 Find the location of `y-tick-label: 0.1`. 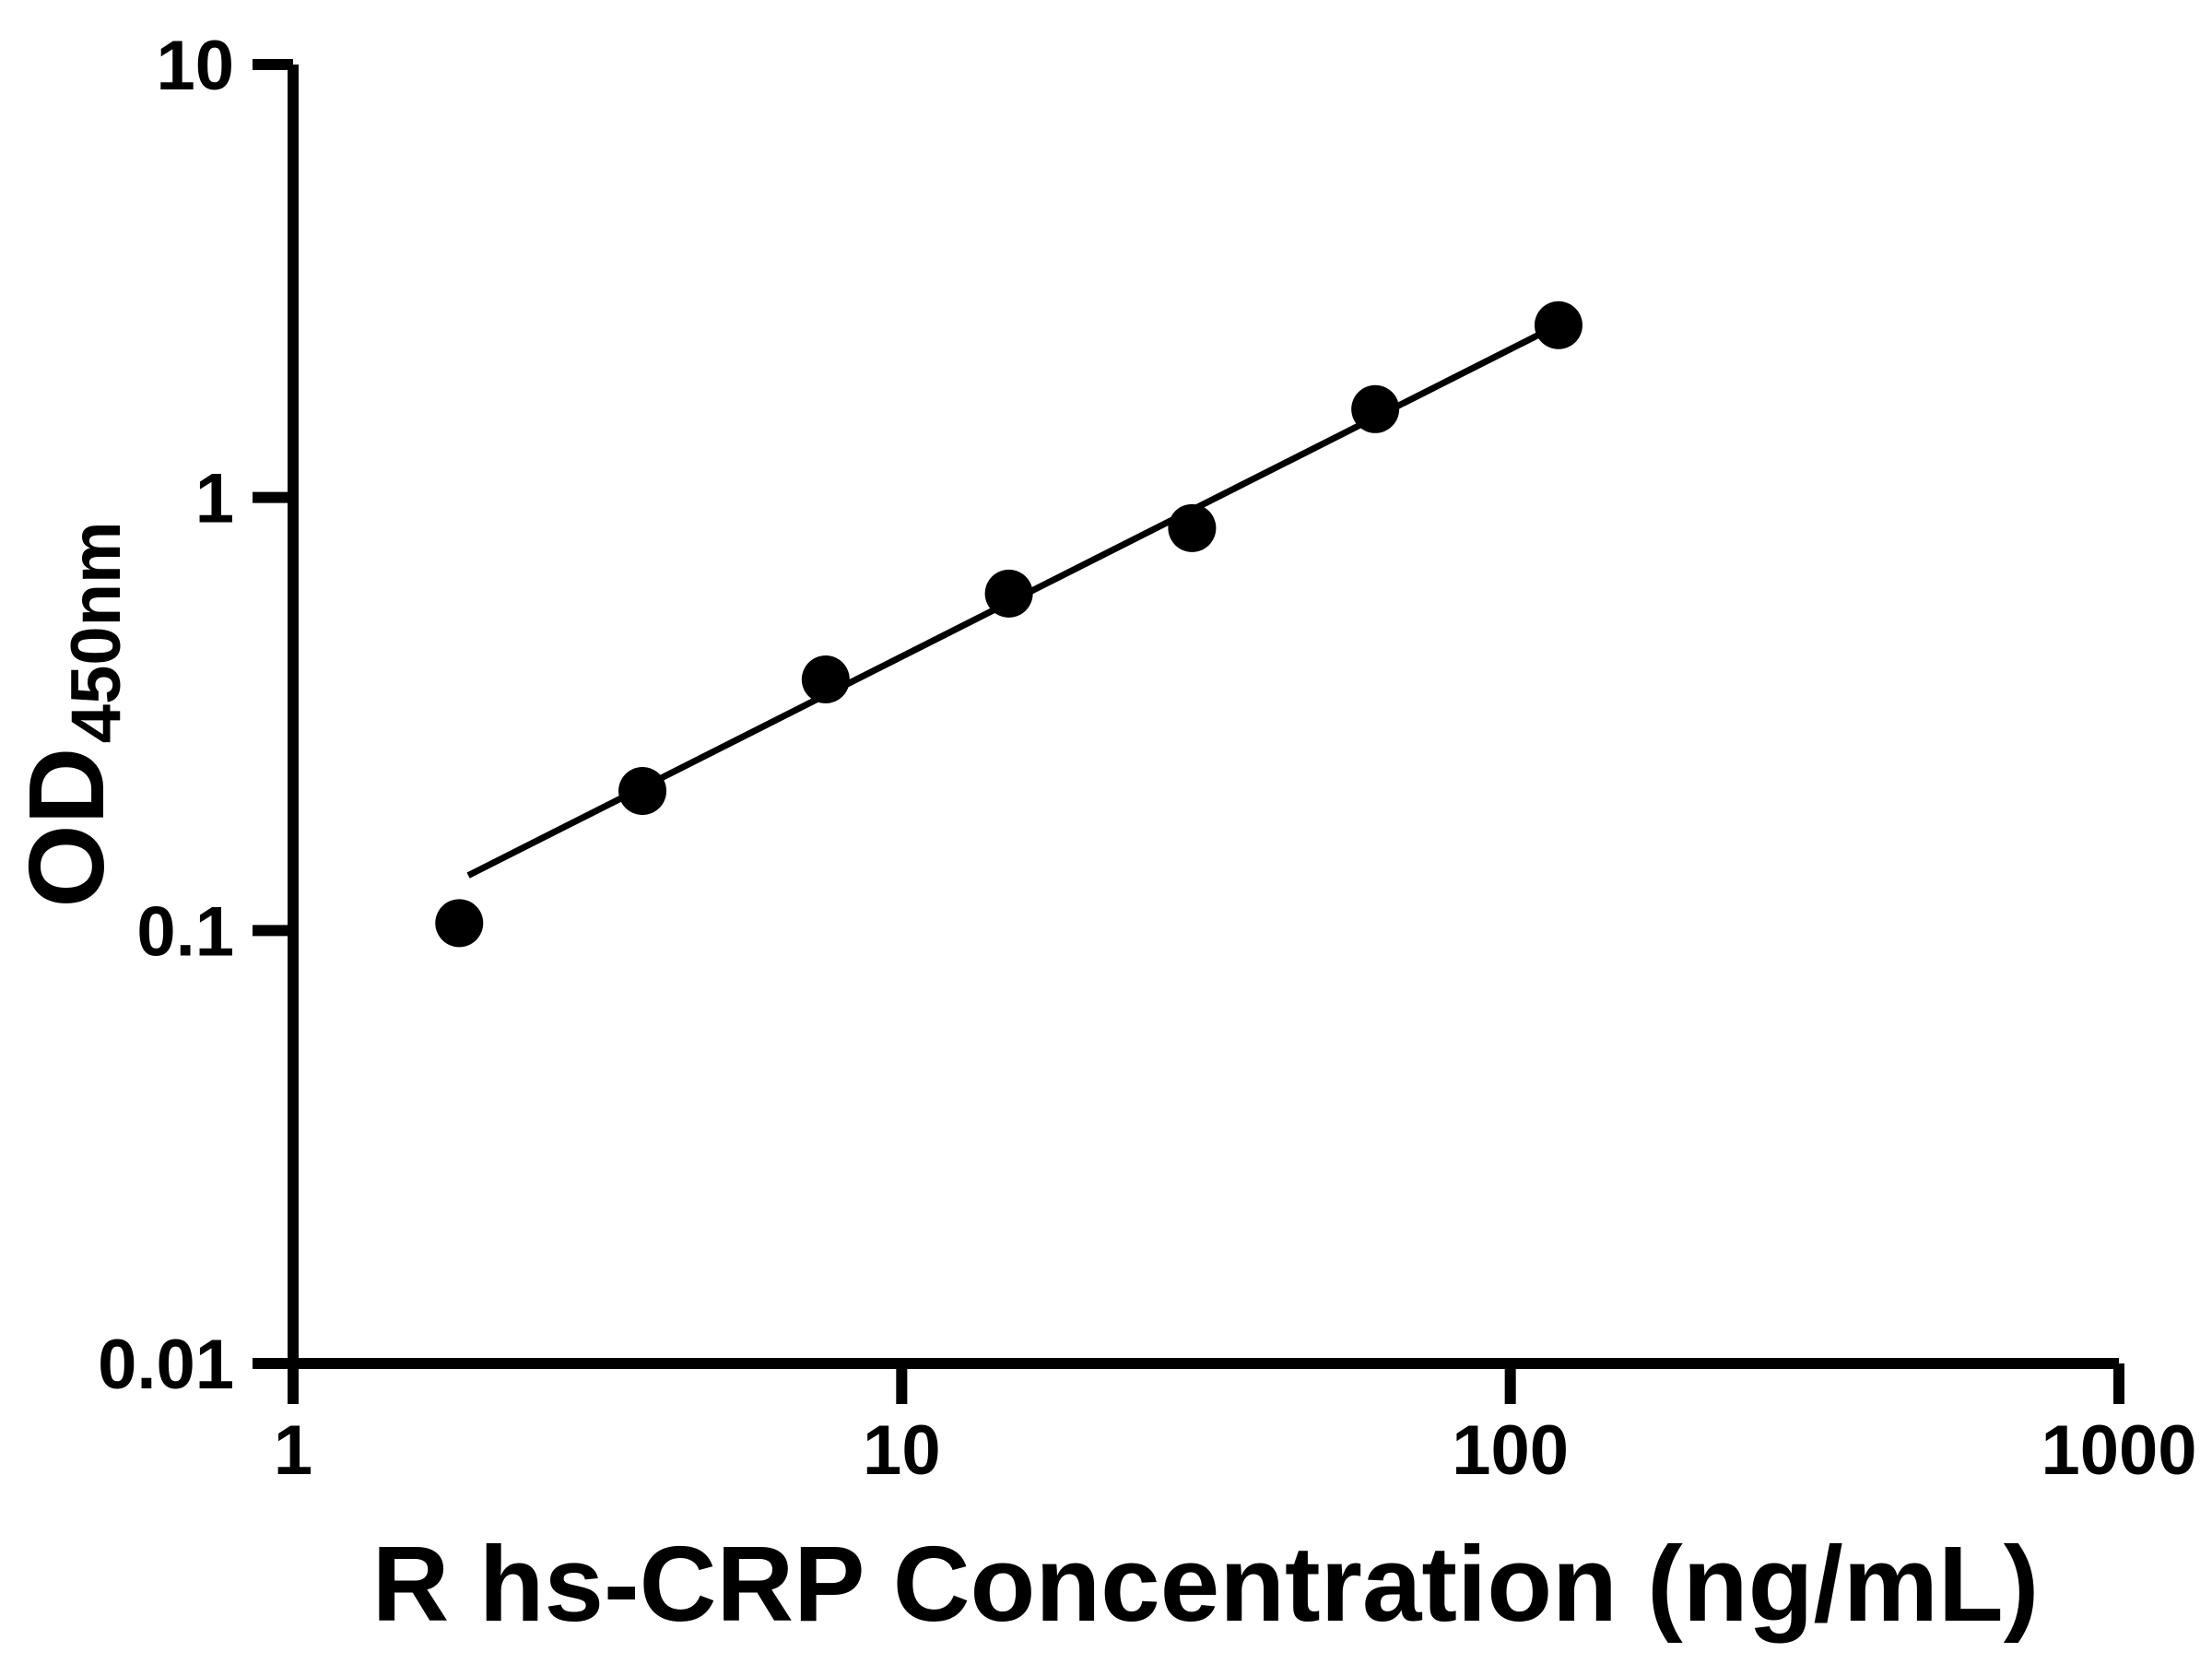

y-tick-label: 0.1 is located at coordinates (185, 931).